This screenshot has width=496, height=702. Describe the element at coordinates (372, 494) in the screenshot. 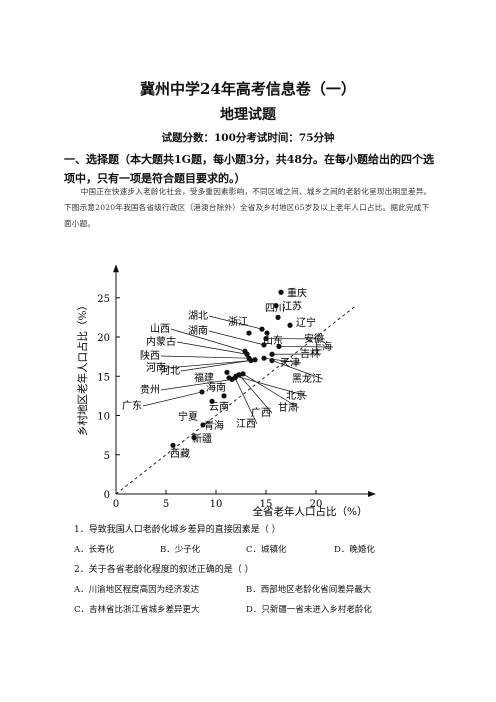

I see `x-axis-arrow` at that location.